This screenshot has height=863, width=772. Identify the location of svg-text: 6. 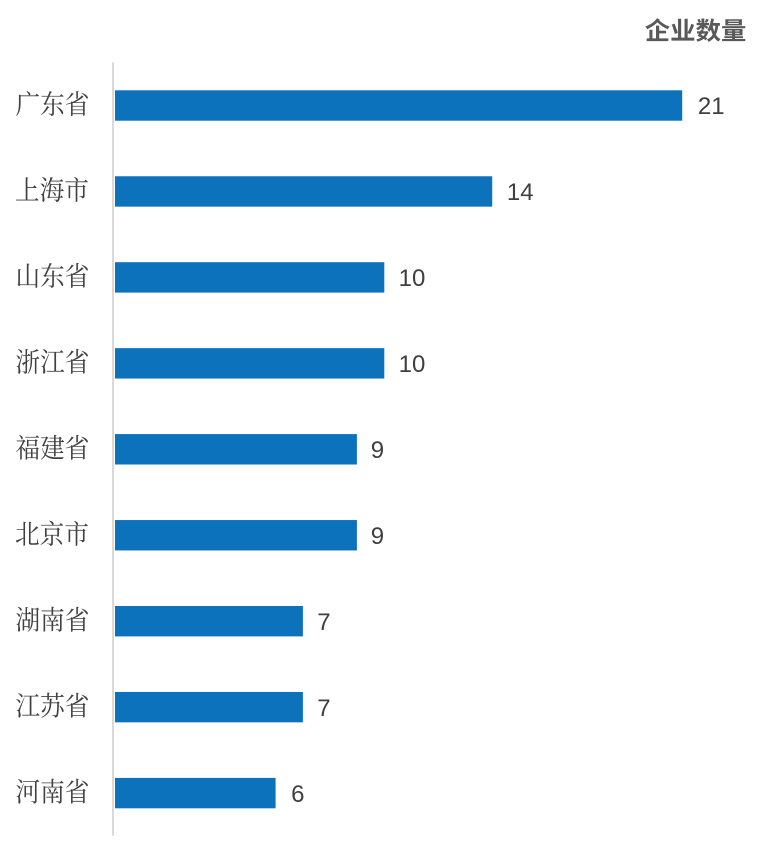
(297, 794).